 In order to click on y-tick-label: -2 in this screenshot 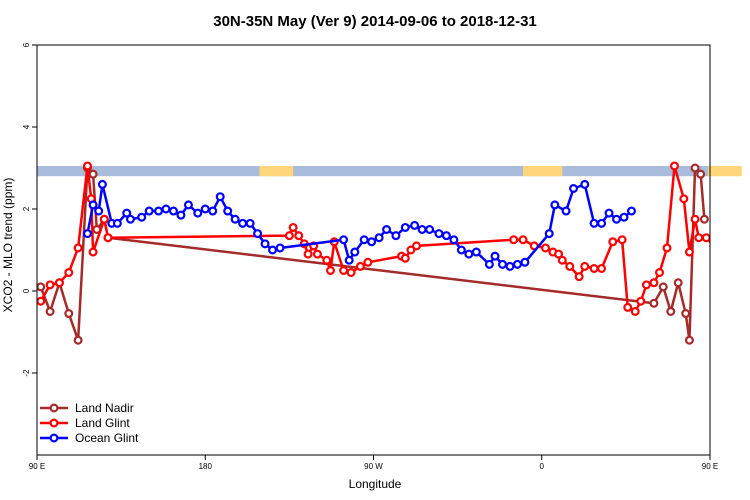, I will do `click(26, 373)`.